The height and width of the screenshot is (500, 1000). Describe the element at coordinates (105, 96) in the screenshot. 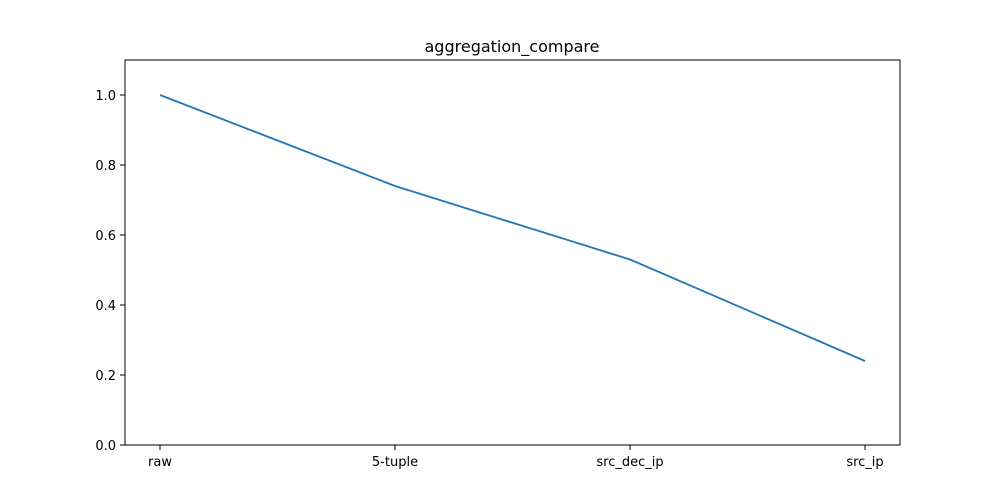

I see `y-tick-label: 1.0` at that location.